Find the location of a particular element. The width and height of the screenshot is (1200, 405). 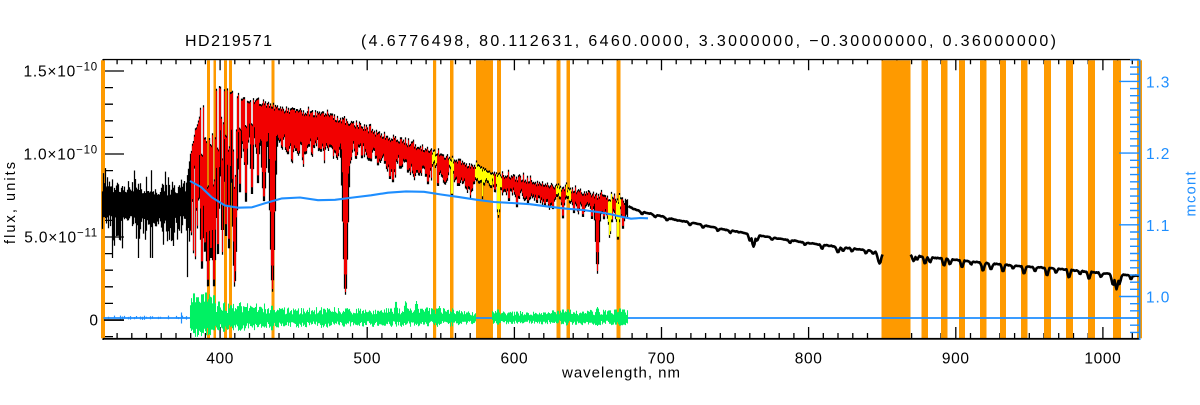

svg-text: 900 is located at coordinates (956, 359).